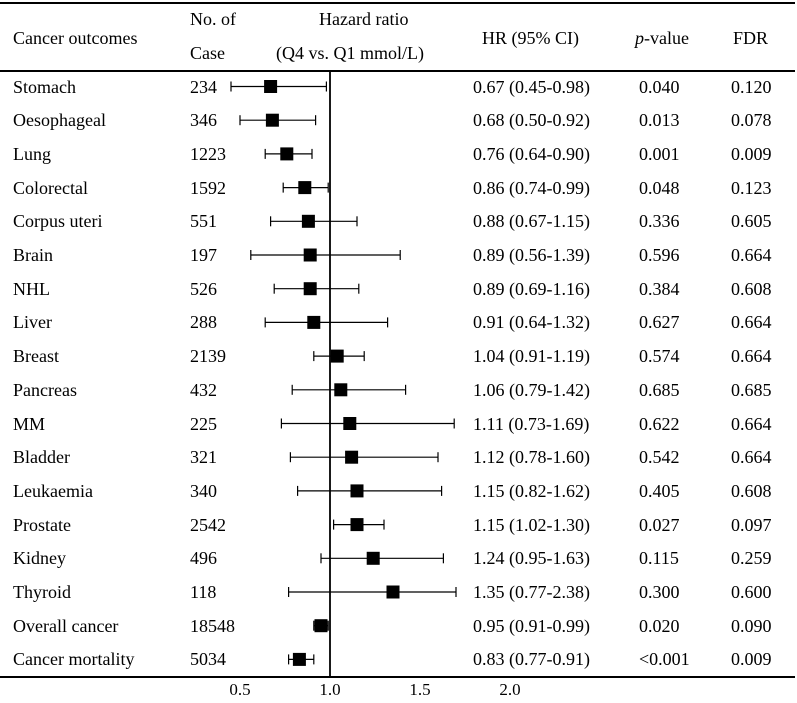 The image size is (797, 703). What do you see at coordinates (659, 187) in the screenshot?
I see `p-value: 0.048` at bounding box center [659, 187].